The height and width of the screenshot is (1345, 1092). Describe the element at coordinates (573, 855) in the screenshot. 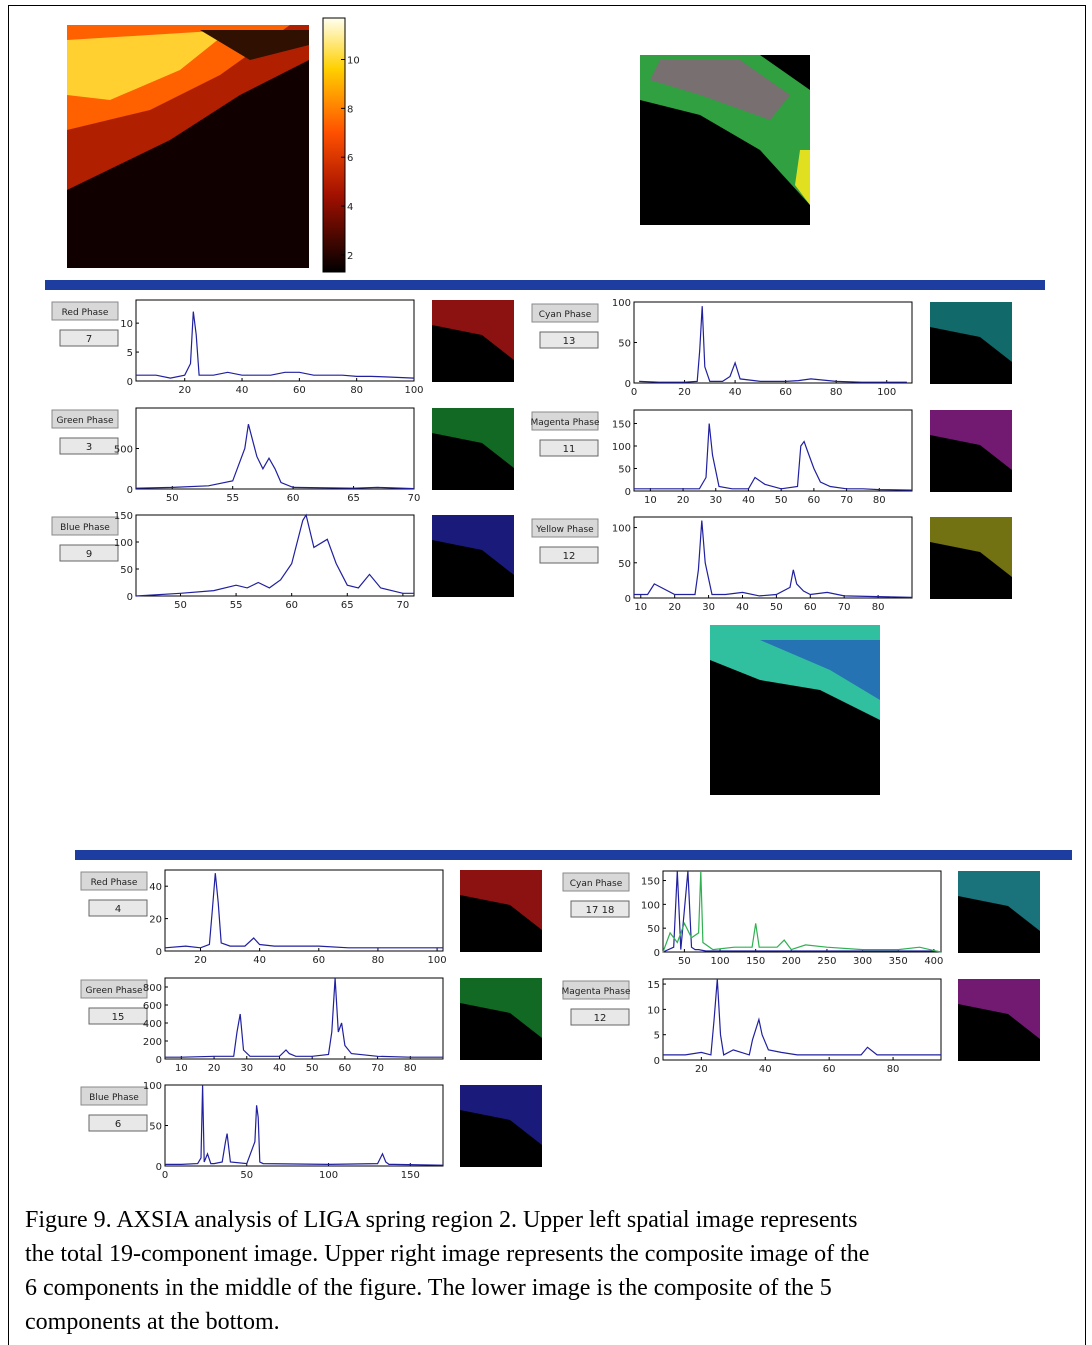

I see `separator` at that location.